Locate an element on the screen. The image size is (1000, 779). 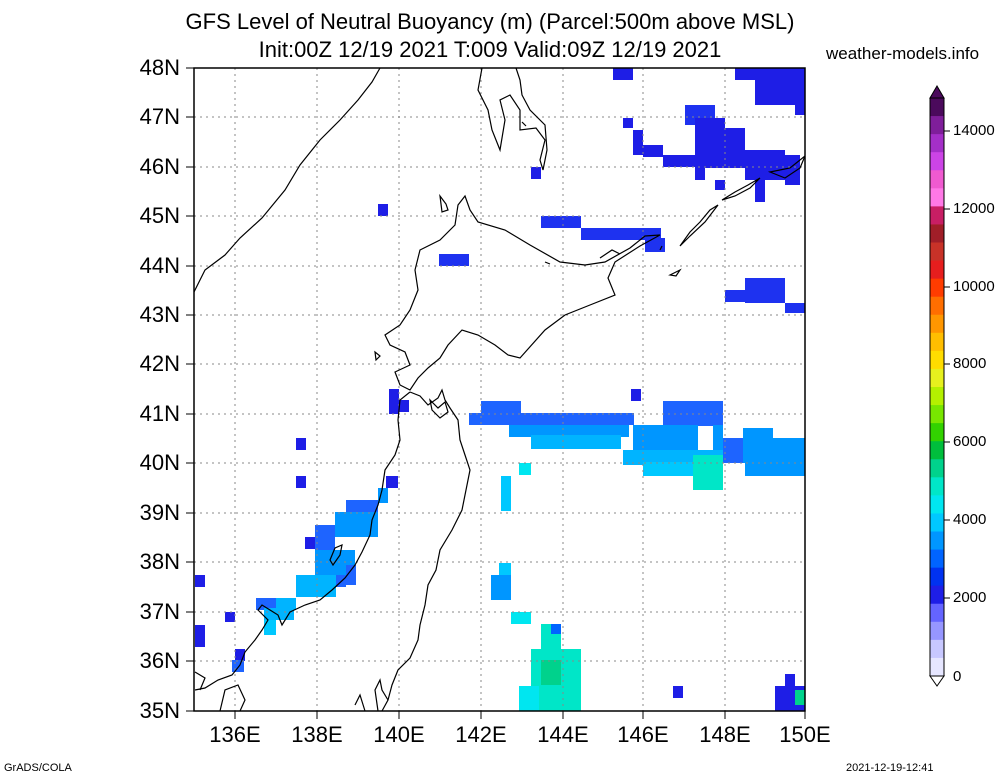
colorbar-label-10000: 10000 is located at coordinates (974, 286).